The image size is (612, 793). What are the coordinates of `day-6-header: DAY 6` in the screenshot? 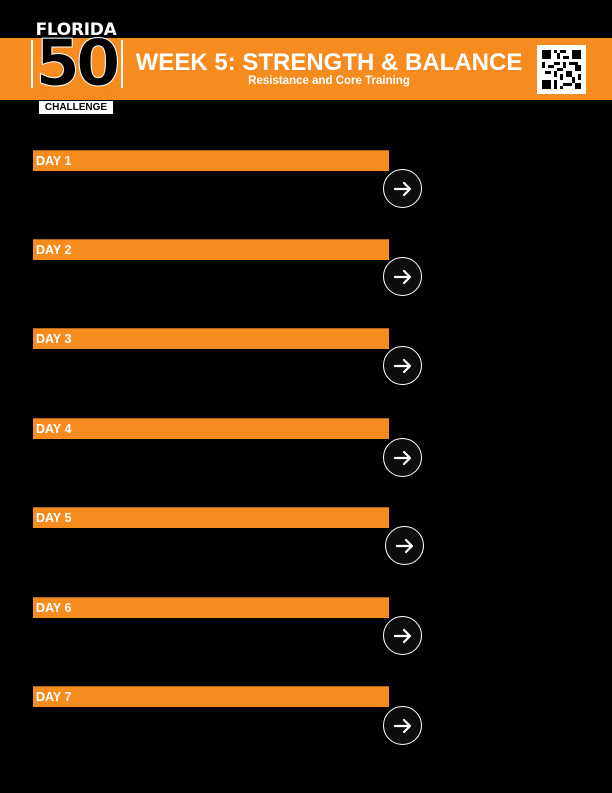 It's located at (211, 607).